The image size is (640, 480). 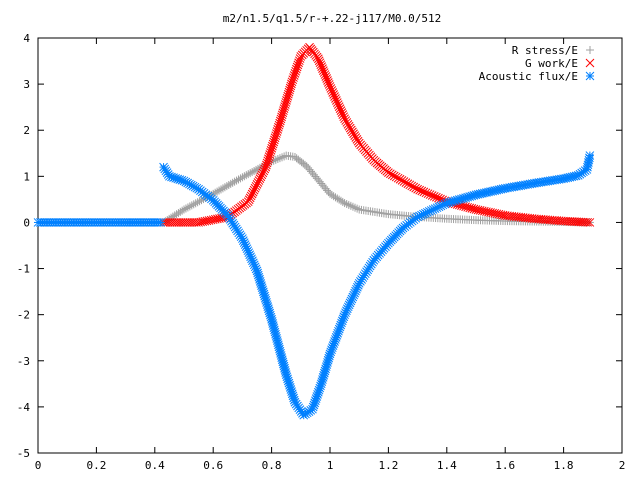 What do you see at coordinates (564, 465) in the screenshot?
I see `x-tick-label: 1.8` at bounding box center [564, 465].